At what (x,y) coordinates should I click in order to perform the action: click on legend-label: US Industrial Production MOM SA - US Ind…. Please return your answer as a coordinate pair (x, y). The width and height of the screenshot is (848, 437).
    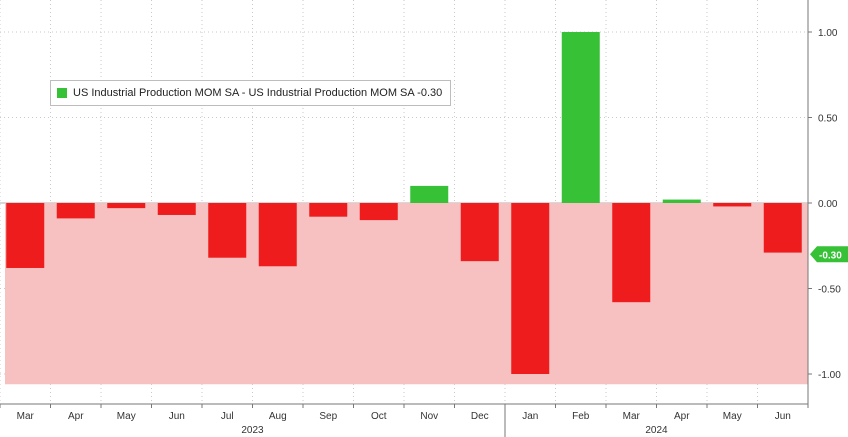
    Looking at the image, I should click on (258, 93).